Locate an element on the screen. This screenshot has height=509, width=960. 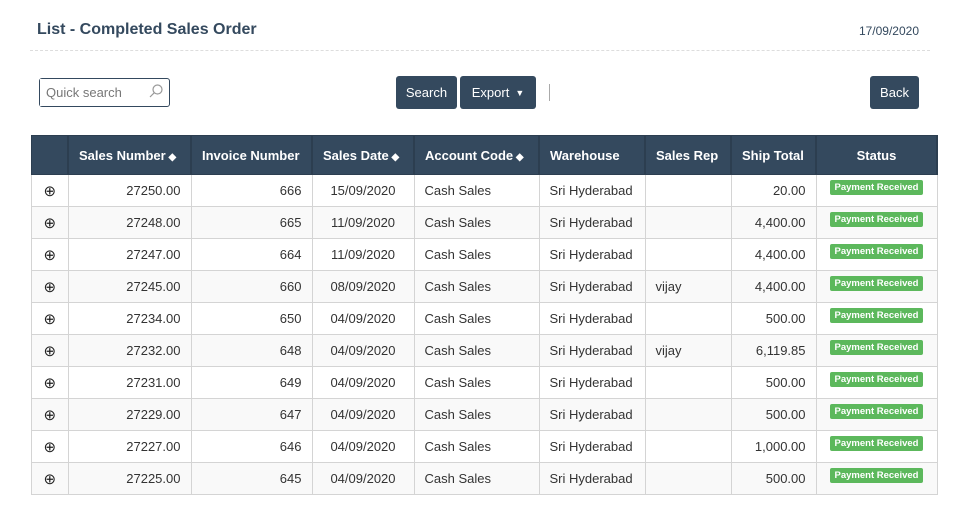
search-icon is located at coordinates (156, 91).